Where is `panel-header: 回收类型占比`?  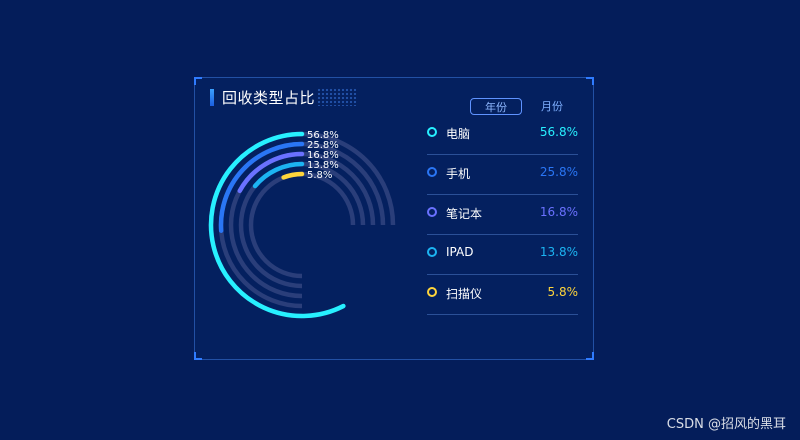
panel-header: 回收类型占比 is located at coordinates (284, 97).